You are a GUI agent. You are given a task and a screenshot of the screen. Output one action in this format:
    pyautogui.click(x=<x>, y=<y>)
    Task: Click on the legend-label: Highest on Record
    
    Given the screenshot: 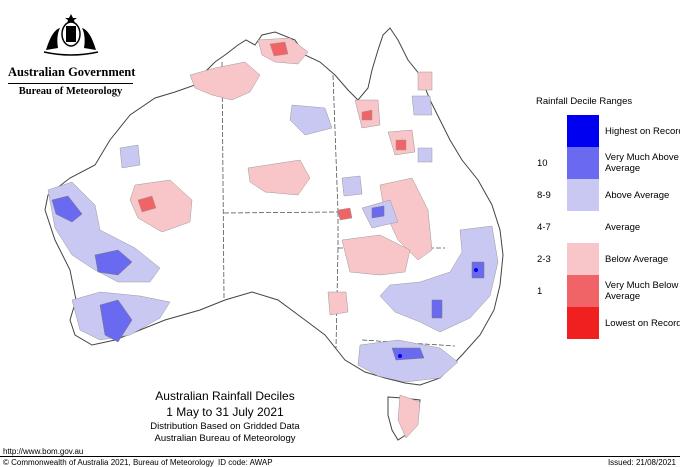 What is the action you would take?
    pyautogui.click(x=642, y=131)
    